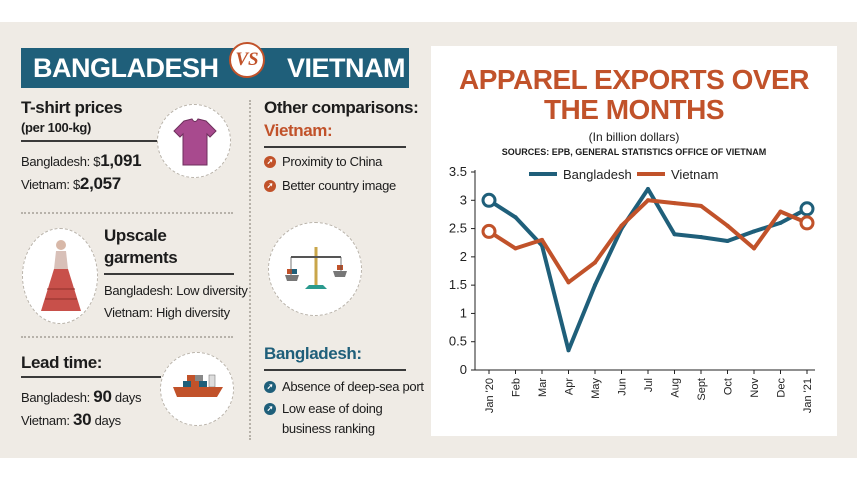 The height and width of the screenshot is (482, 857). I want to click on y-tick-label: 2.5, so click(458, 228).